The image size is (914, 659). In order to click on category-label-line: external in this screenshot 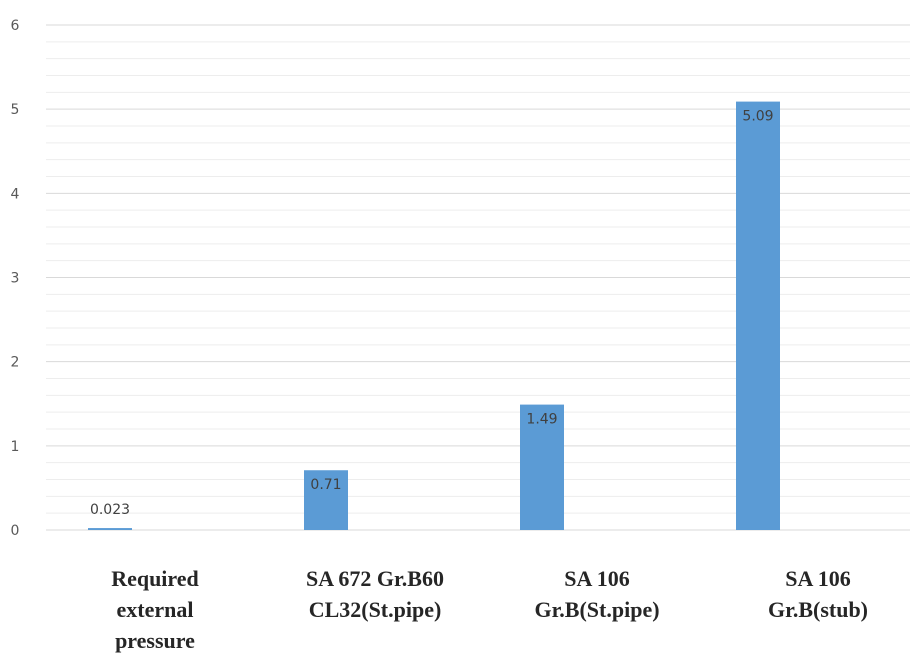, I will do `click(155, 609)`.